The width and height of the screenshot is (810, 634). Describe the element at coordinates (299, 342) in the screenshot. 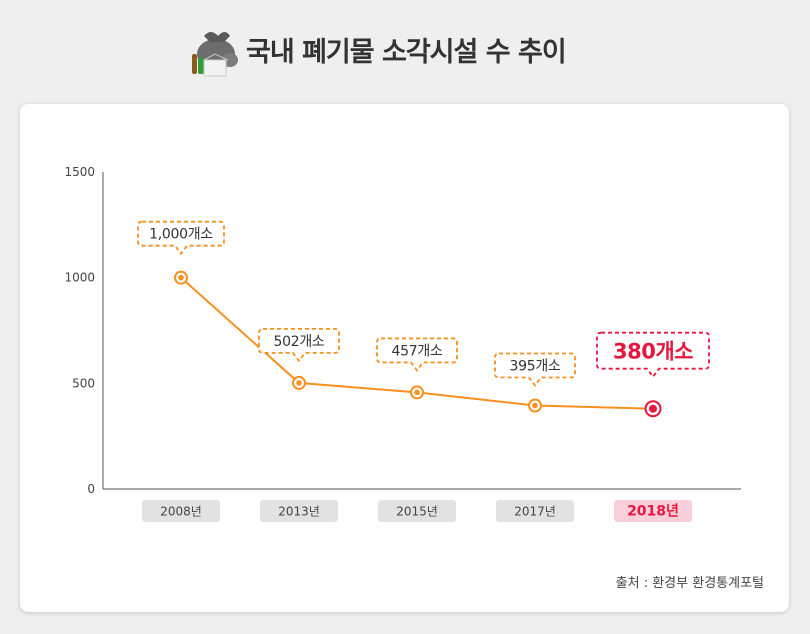

I see `data-label: 502개소` at that location.